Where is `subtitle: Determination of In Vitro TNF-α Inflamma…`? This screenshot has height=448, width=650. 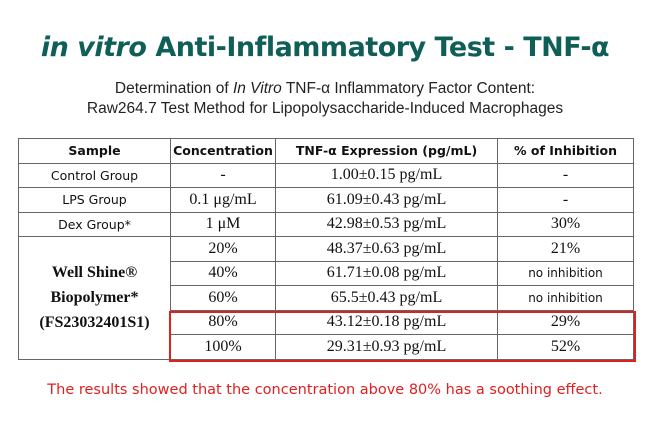
subtitle: Determination of In Vitro TNF-α Inflamma… is located at coordinates (325, 89).